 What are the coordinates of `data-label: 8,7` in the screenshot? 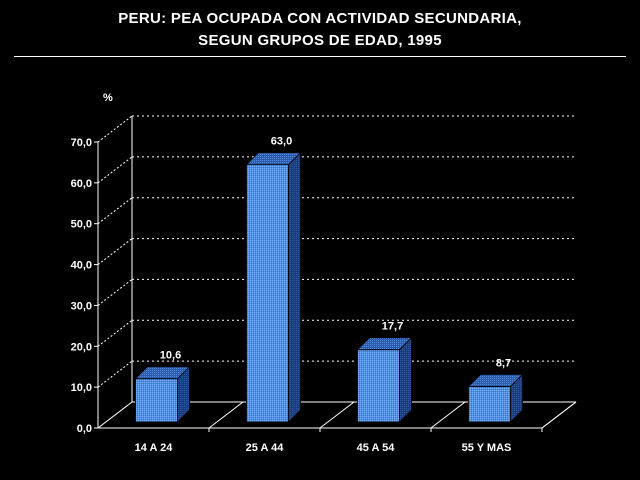 It's located at (503, 363).